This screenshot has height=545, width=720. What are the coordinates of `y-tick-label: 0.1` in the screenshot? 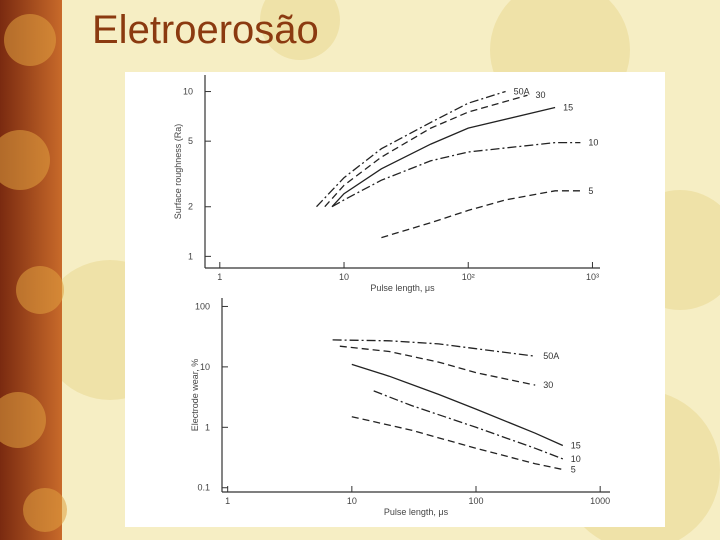 It's located at (203, 488).